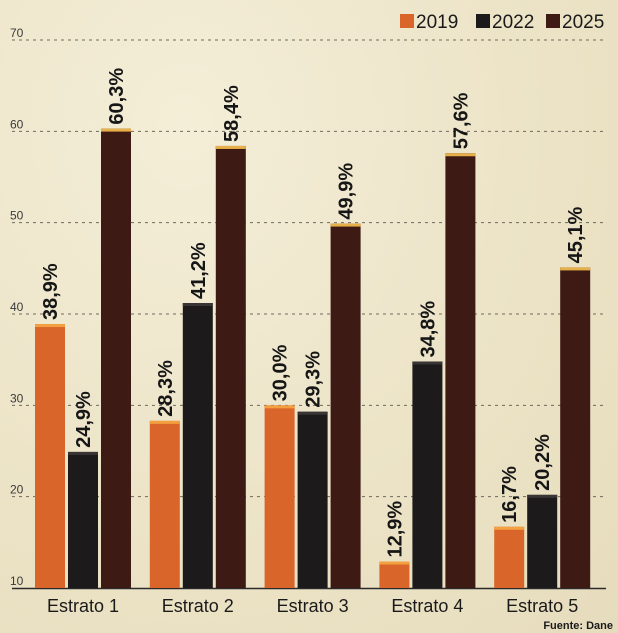 The height and width of the screenshot is (633, 618). Describe the element at coordinates (17, 307) in the screenshot. I see `y-tick-label: 40` at that location.